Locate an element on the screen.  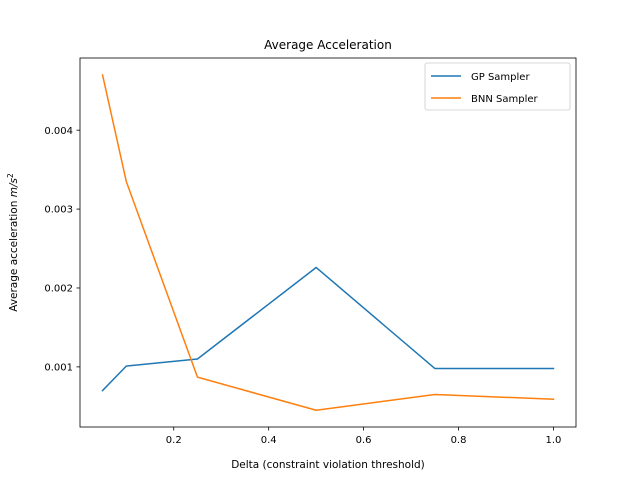
legend-label-bnn-sampler: BNN Sampler is located at coordinates (504, 99).